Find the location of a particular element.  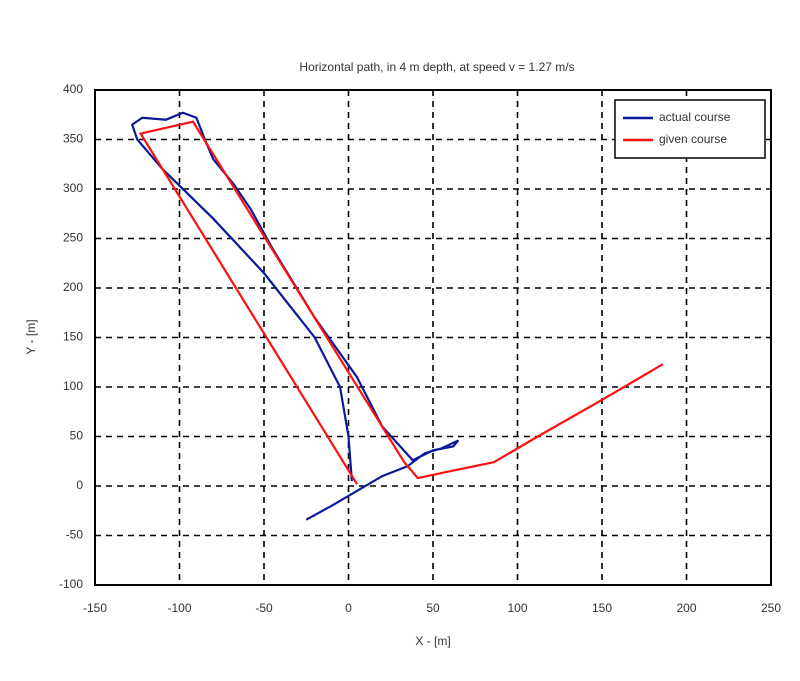

x-tick-label: -50 is located at coordinates (264, 608).